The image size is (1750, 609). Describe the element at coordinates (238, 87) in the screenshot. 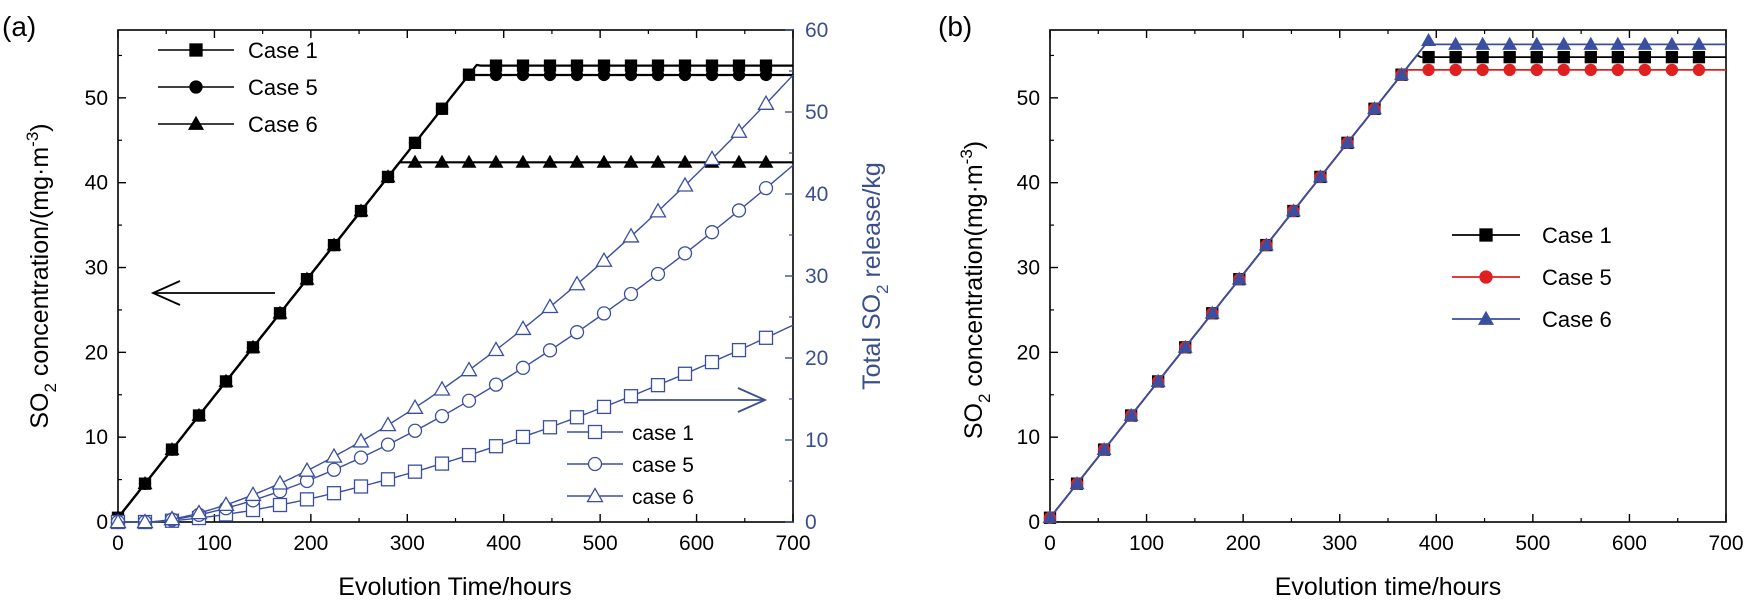

I see `panel-a-legend-filled: Case 1 Case 5 Case 6` at that location.